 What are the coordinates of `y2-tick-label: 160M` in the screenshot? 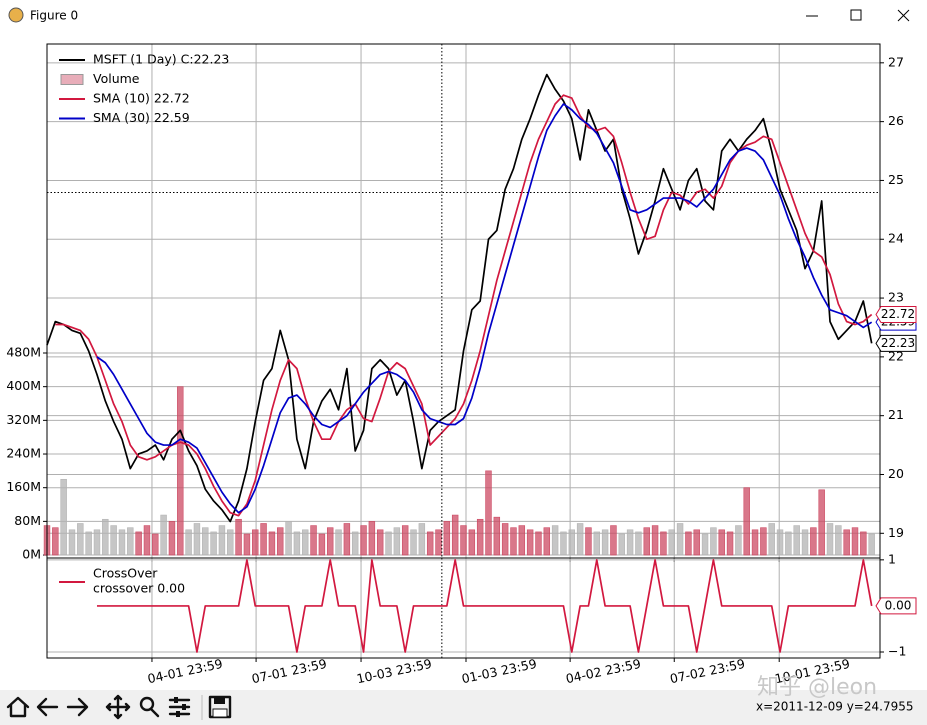 It's located at (23, 486).